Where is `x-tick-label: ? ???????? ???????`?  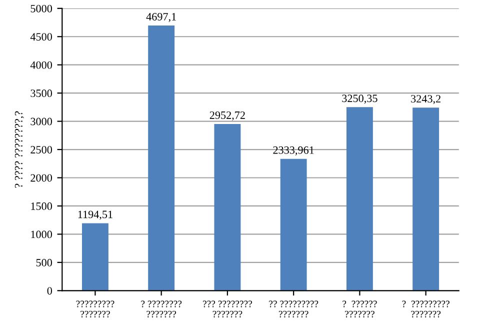 x-tick-label: ? ???????? ??????? is located at coordinates (161, 309).